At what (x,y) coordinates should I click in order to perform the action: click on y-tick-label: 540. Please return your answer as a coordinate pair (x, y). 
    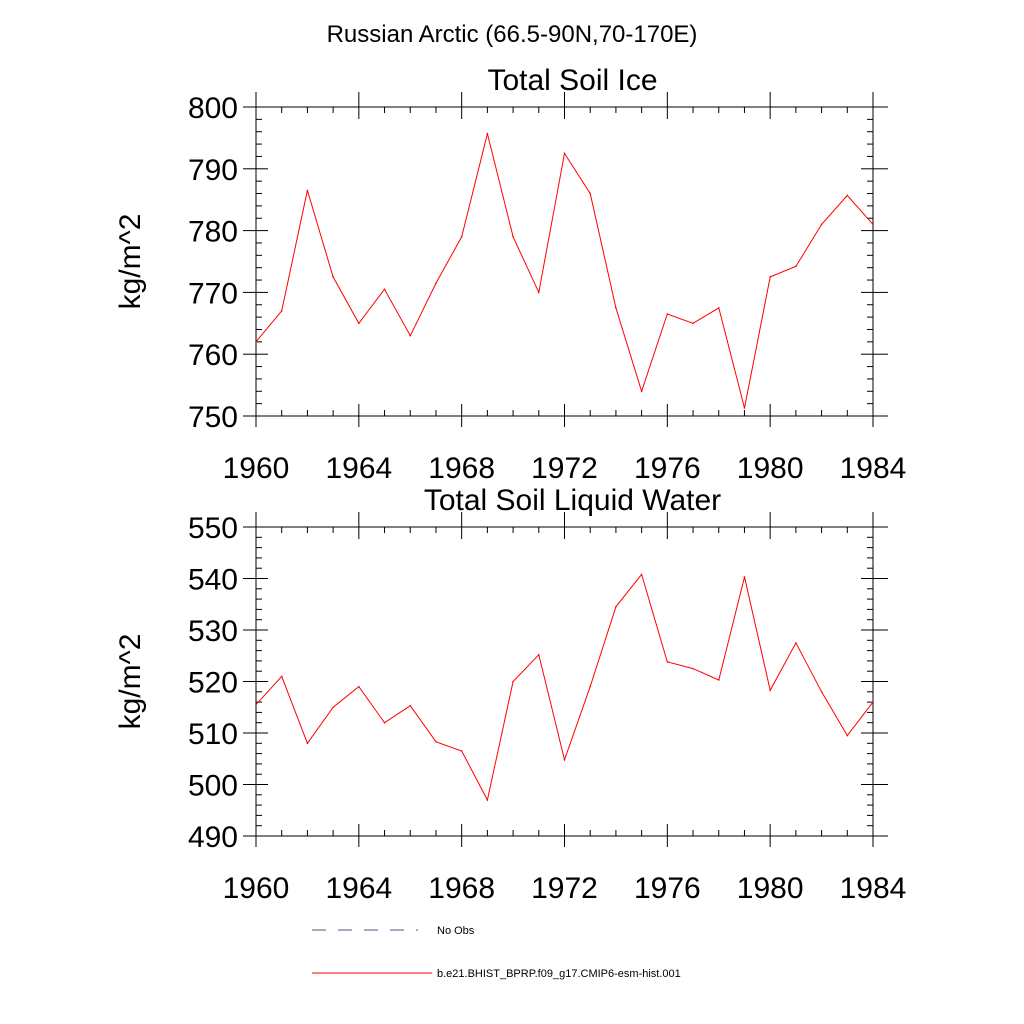
    Looking at the image, I should click on (213, 580).